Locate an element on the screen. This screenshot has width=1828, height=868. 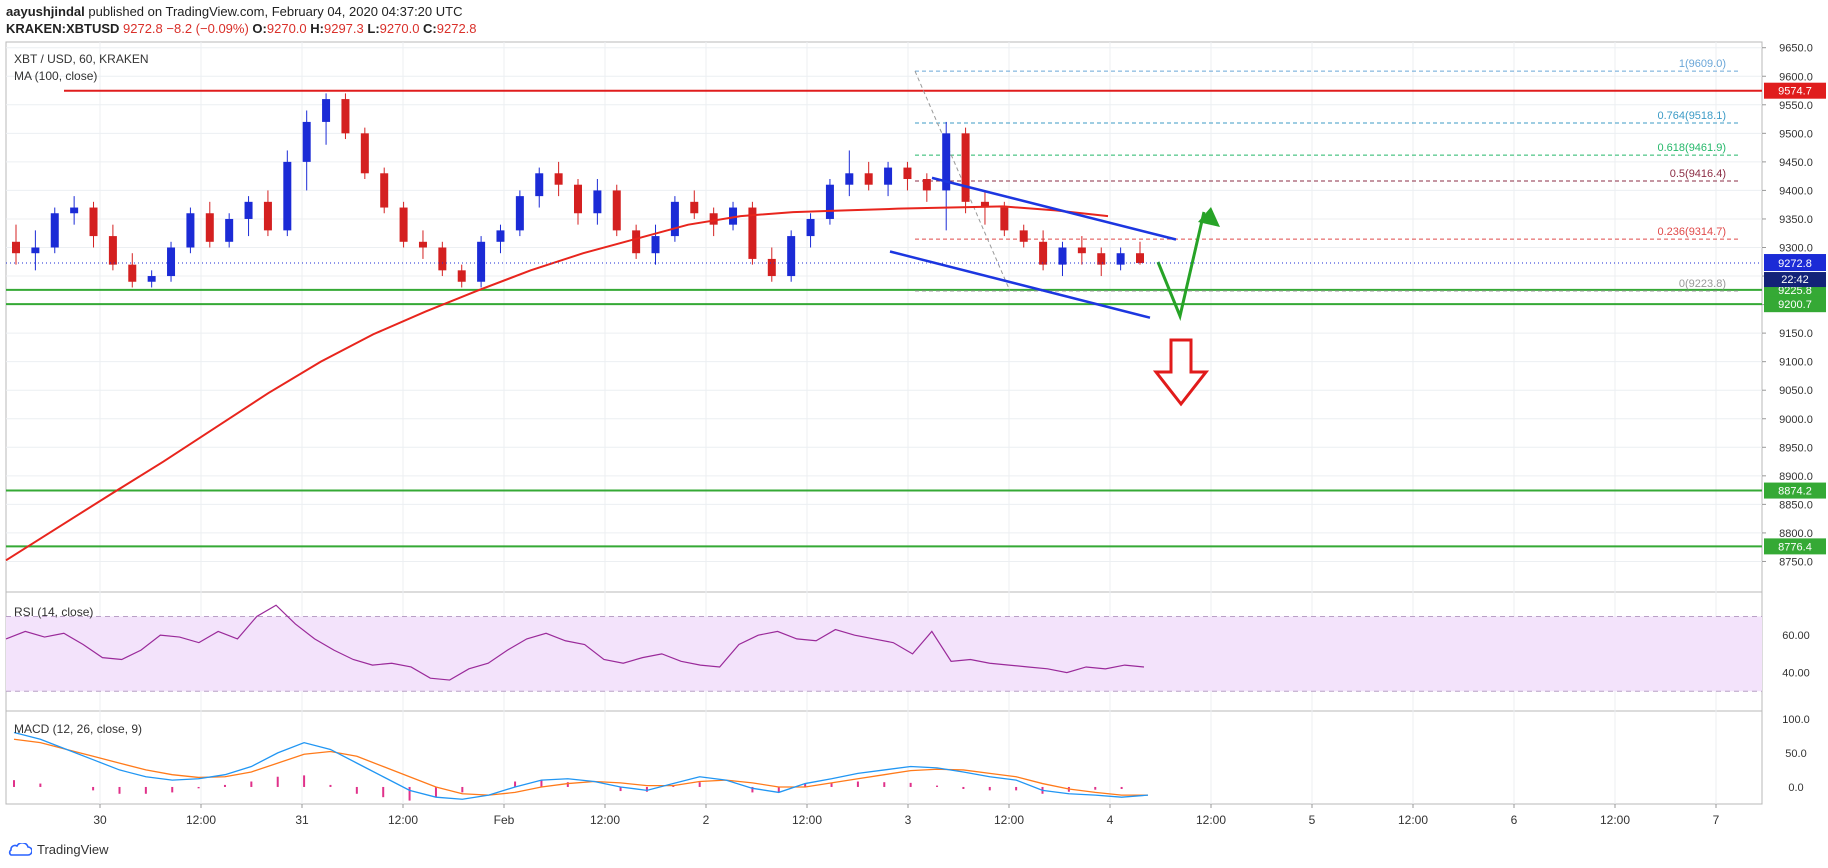
y-tick-label: 9550.0 is located at coordinates (1796, 106).